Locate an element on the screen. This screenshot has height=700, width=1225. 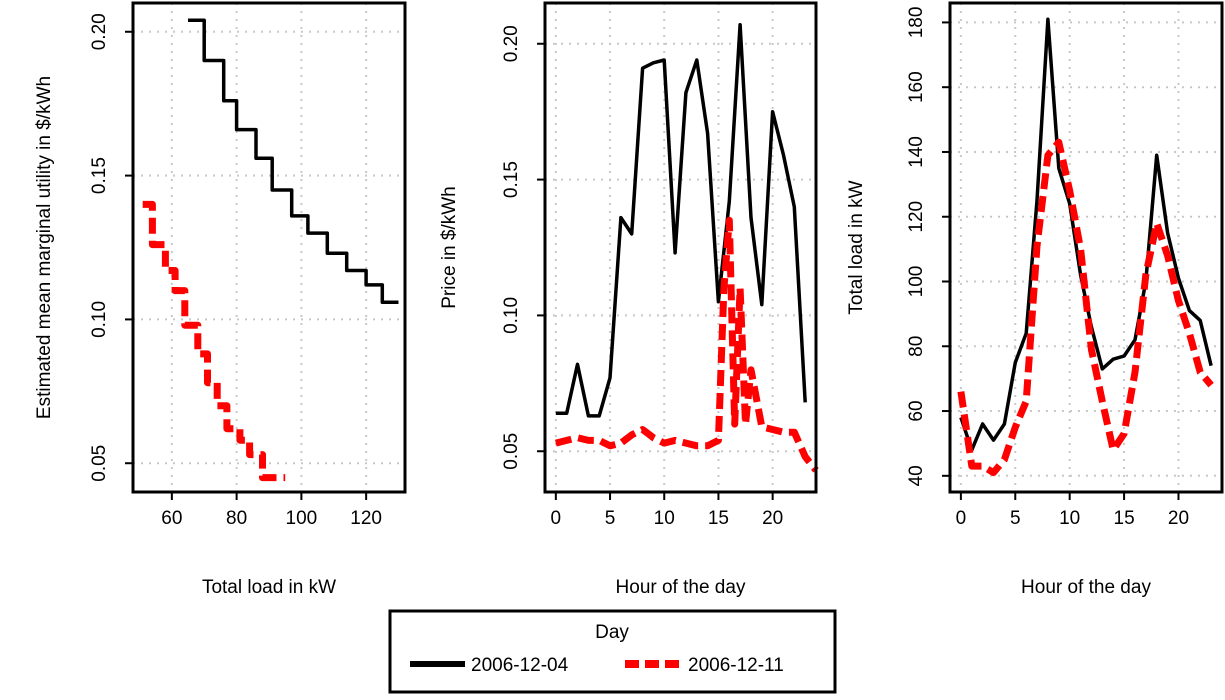
y-tick-label: 40 is located at coordinates (916, 475).